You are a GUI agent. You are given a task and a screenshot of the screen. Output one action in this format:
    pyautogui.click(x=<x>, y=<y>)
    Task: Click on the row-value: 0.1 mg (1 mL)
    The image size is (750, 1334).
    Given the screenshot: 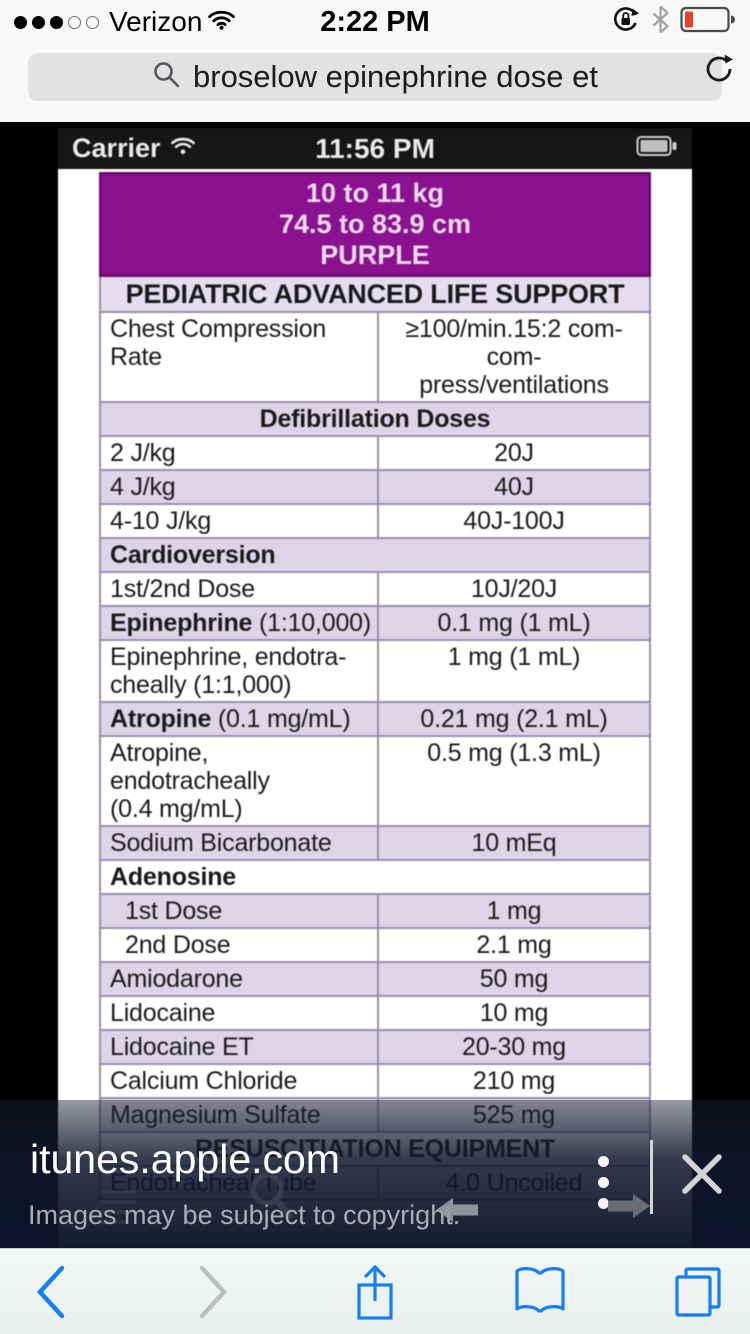 What is the action you would take?
    pyautogui.click(x=514, y=623)
    